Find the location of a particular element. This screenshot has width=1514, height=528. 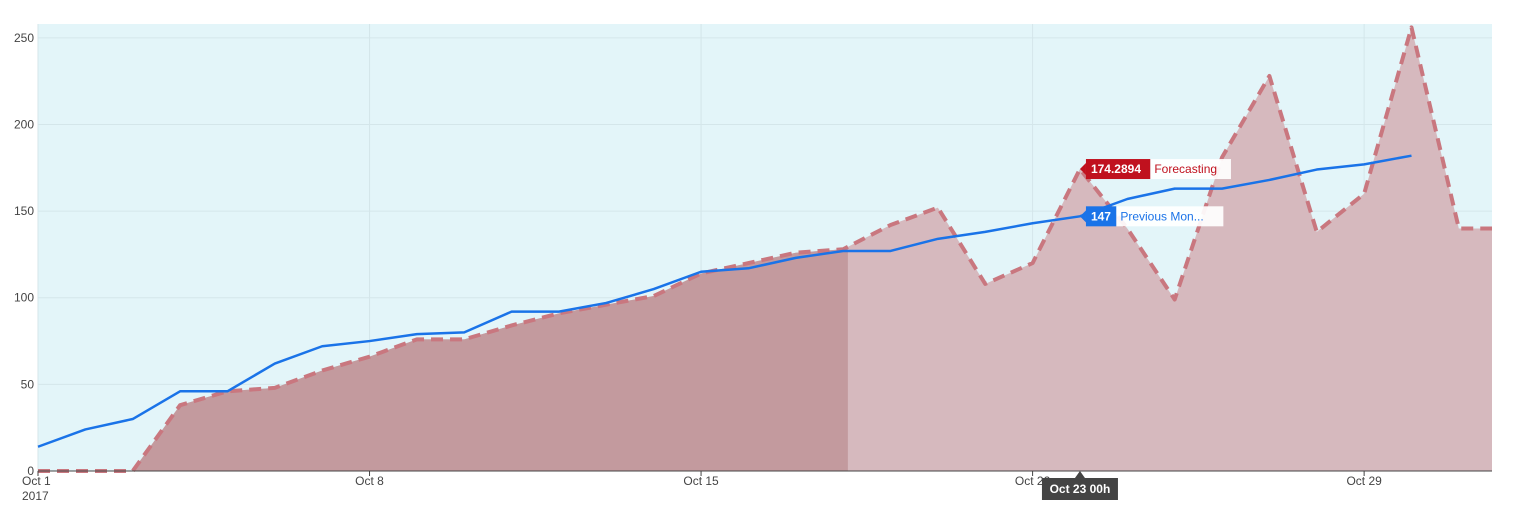

y-tick-label: 200 is located at coordinates (24, 124).